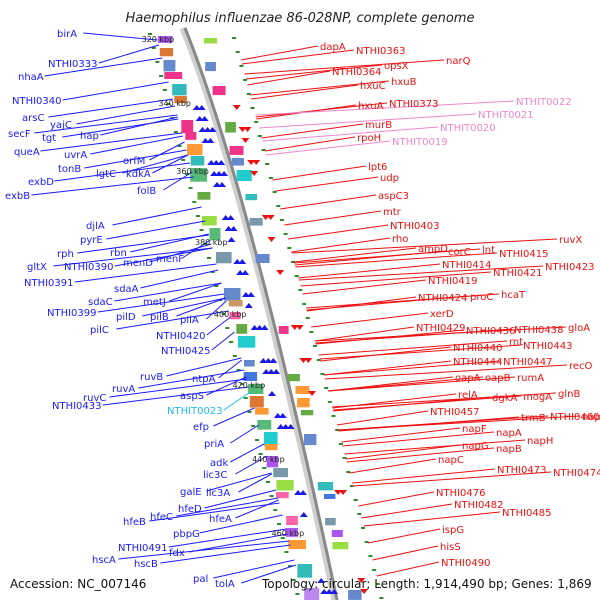 This screenshot has width=600, height=600. Describe the element at coordinates (453, 530) in the screenshot. I see `gene-label-ispg: ispG` at that location.